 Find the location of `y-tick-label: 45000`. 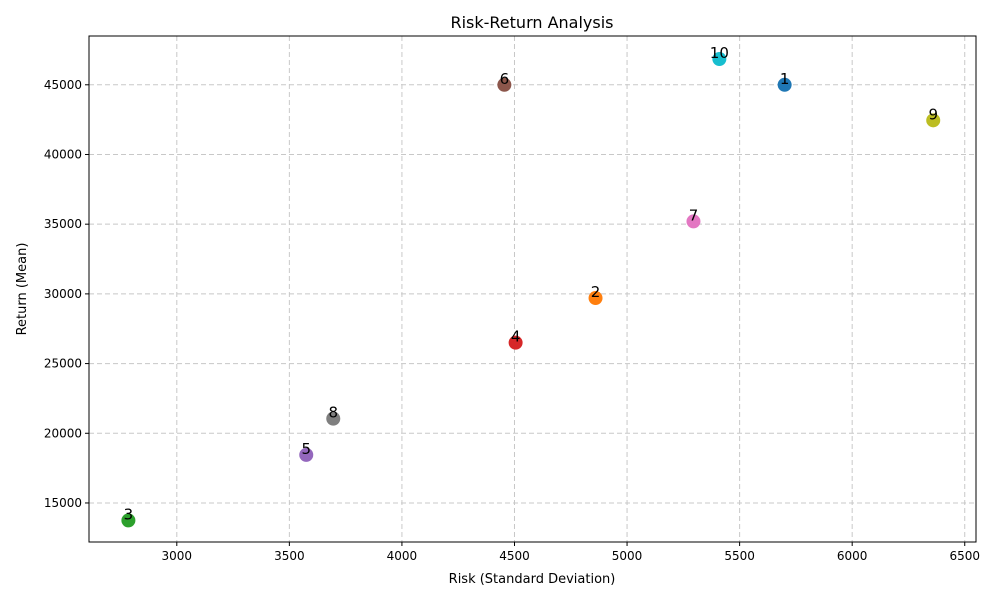

y-tick-label: 45000 is located at coordinates (63, 85).